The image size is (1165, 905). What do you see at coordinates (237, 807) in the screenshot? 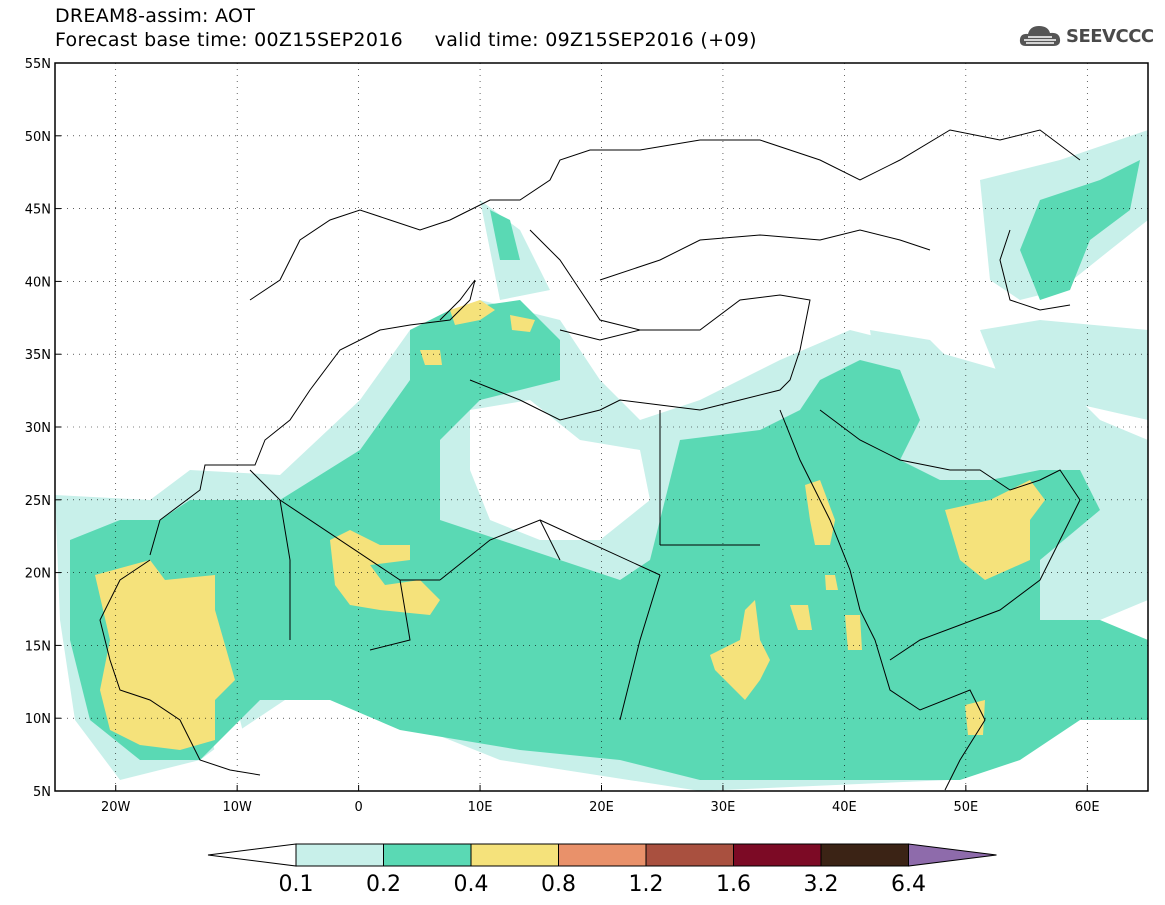
I see `x-tick-label: 10W` at bounding box center [237, 807].